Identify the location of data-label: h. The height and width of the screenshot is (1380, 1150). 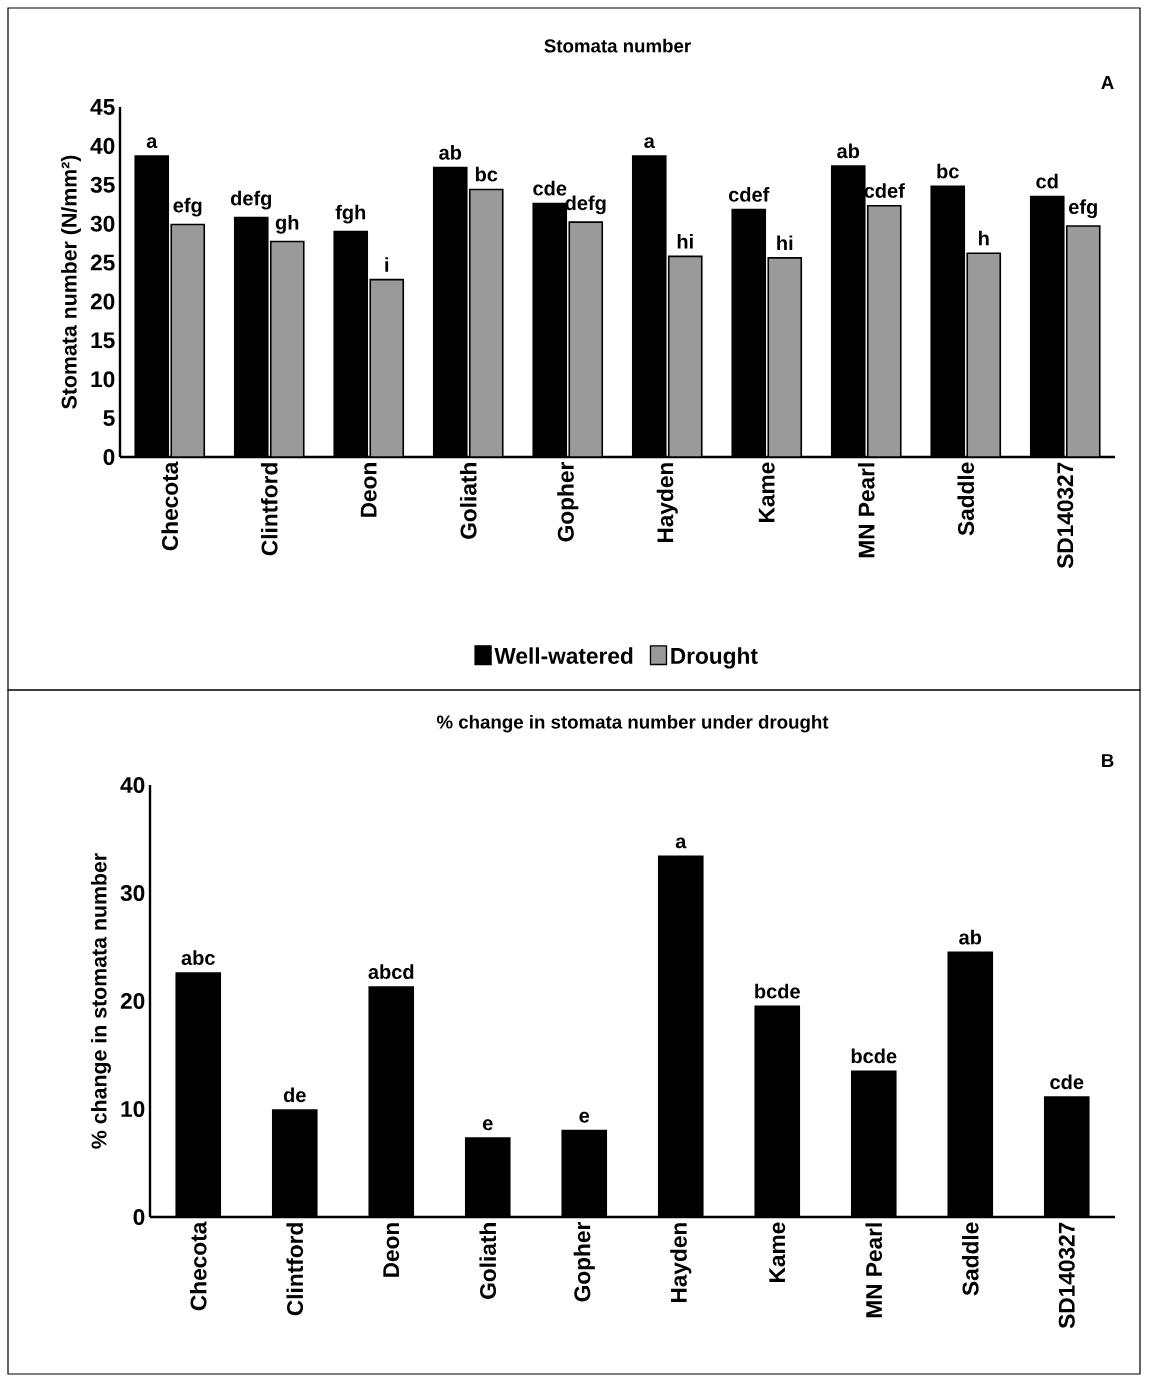
(984, 238).